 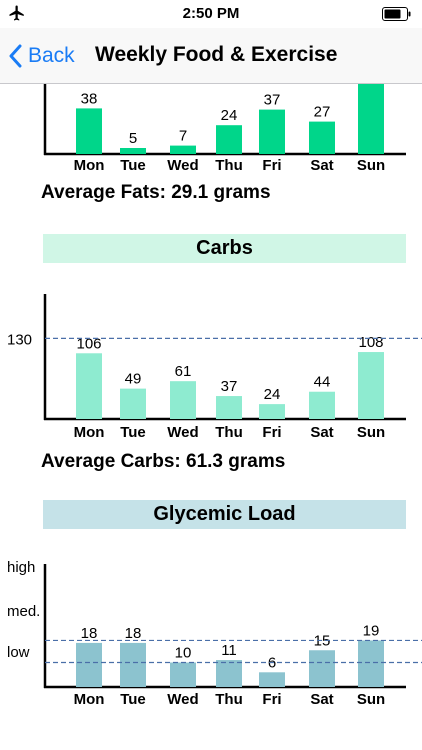 I want to click on page-title: Weekly Food & Exercise, so click(x=216, y=54).